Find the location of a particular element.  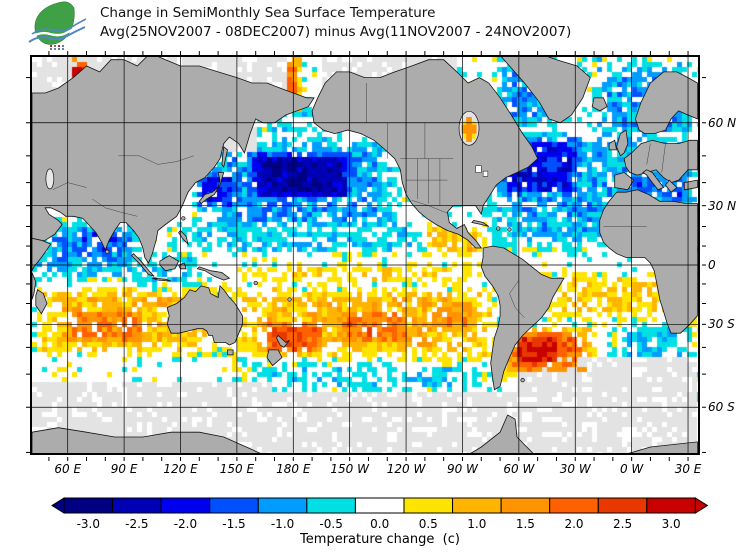

lon-label: 120 W is located at coordinates (406, 469).